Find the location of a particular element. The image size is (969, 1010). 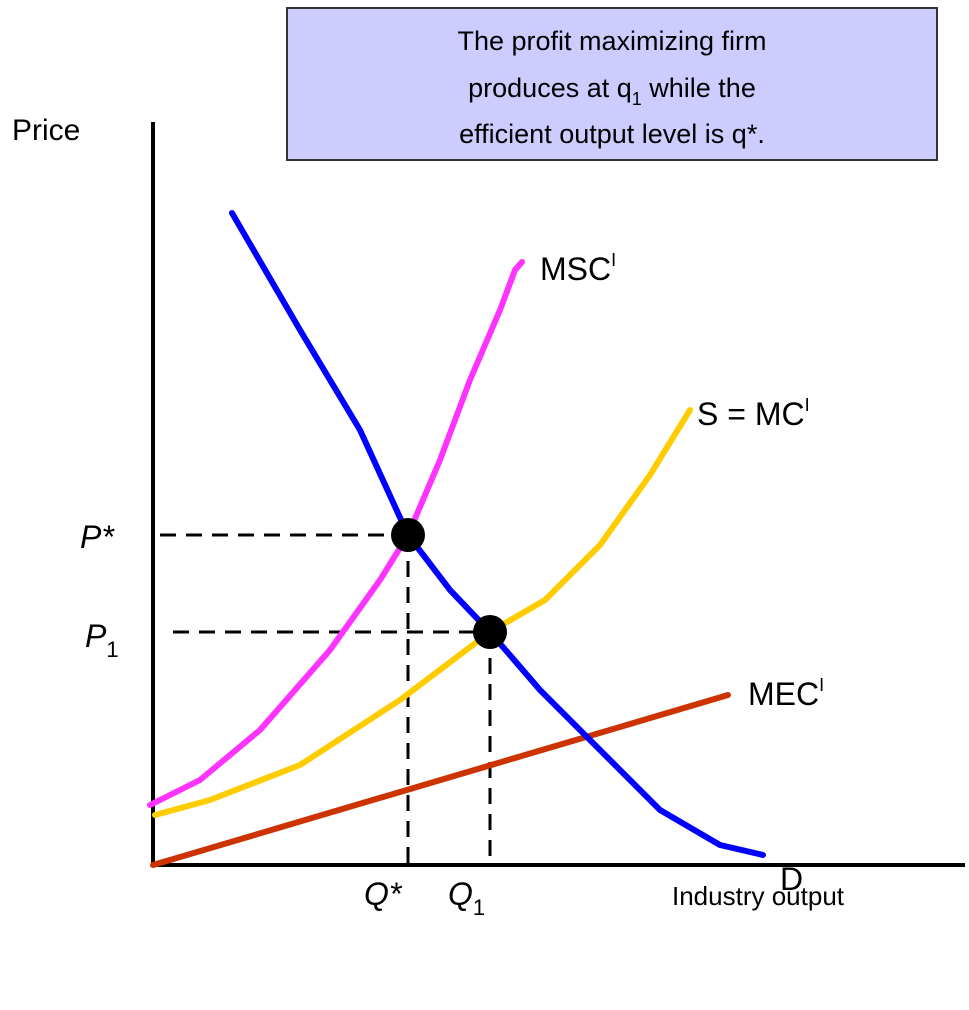

x-axis-label: Industry output is located at coordinates (758, 896).